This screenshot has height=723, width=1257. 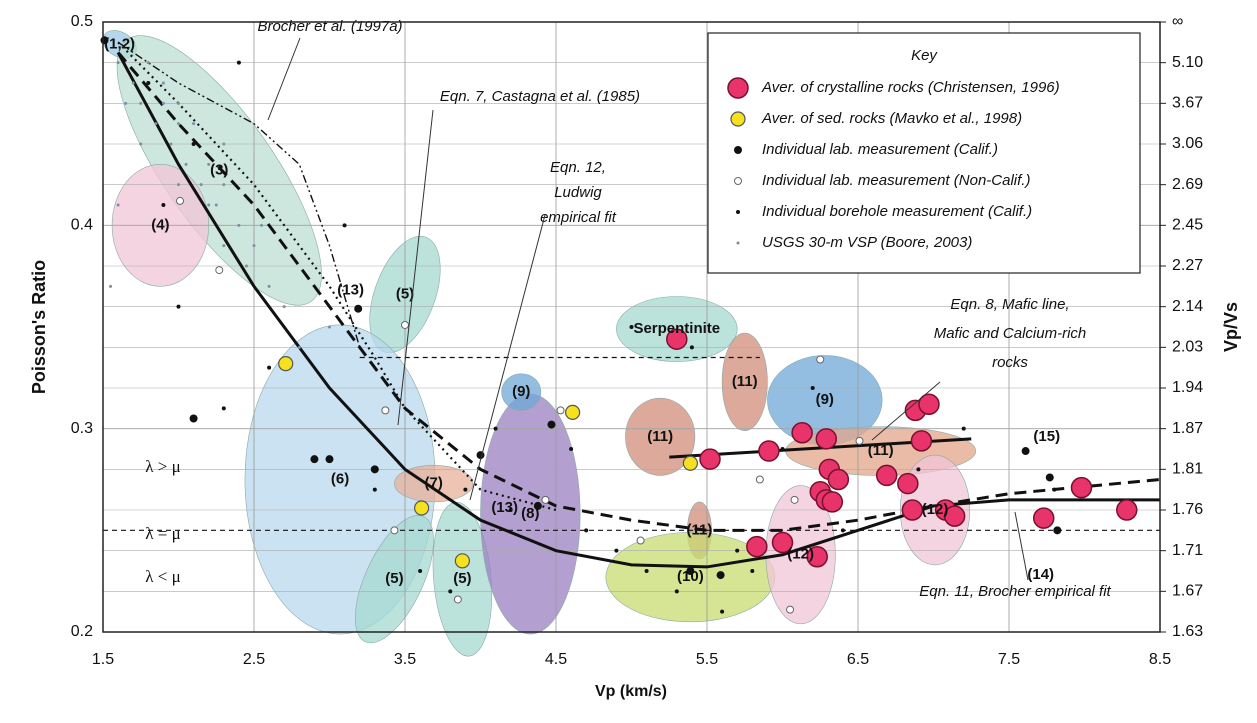 I want to click on y2-tick-label: 2.45, so click(x=1187, y=225).